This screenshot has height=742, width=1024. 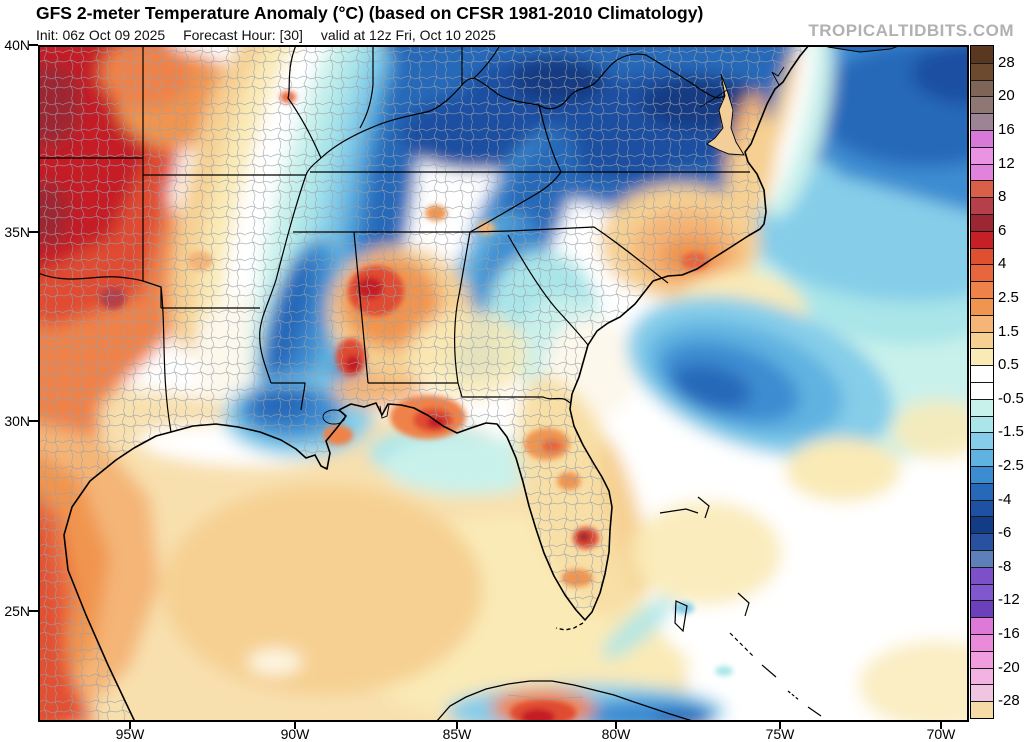 I want to click on colorbar-label--0.5: -0.5, so click(x=1011, y=398).